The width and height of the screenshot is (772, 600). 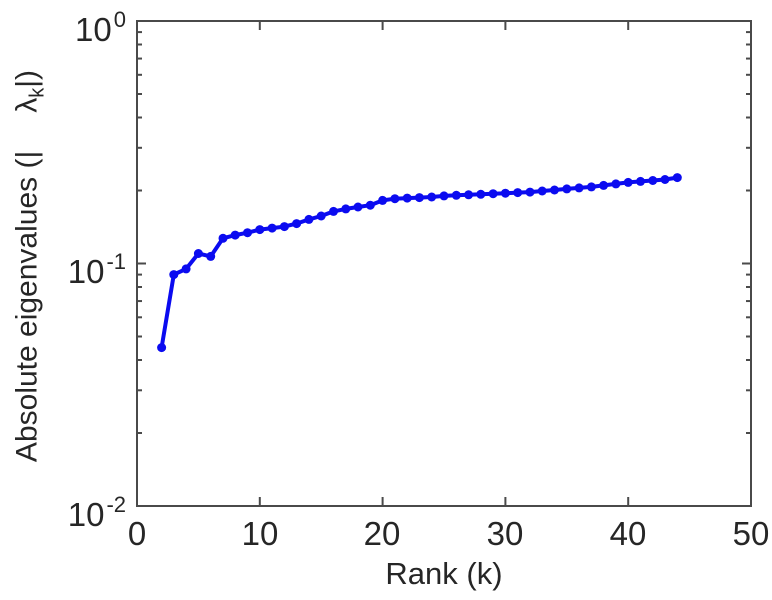 I want to click on y-tick-exponent: -1, so click(x=116, y=261).